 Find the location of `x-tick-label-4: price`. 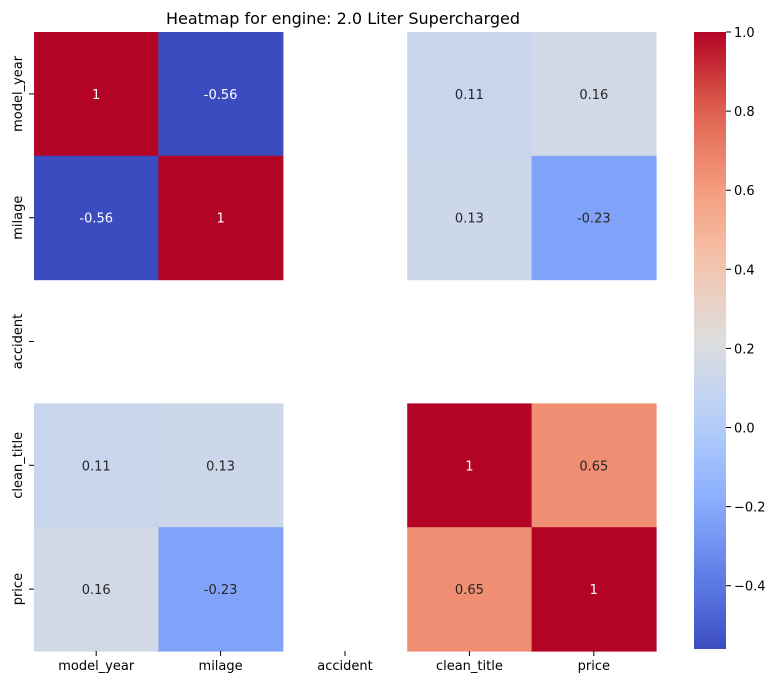

x-tick-label-4: price is located at coordinates (594, 666).